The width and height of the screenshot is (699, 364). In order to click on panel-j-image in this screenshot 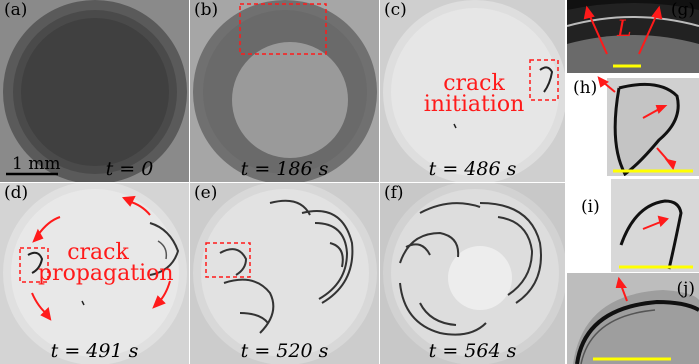, I will do `click(636, 320)`.